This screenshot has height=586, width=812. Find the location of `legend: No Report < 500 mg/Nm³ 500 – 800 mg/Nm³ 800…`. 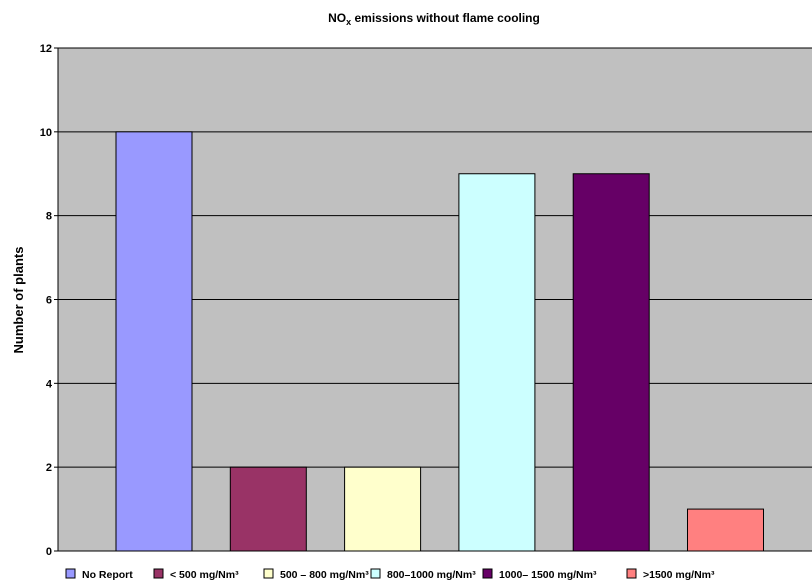

legend: No Report < 500 mg/Nm³ 500 – 800 mg/Nm³ 800… is located at coordinates (390, 574).